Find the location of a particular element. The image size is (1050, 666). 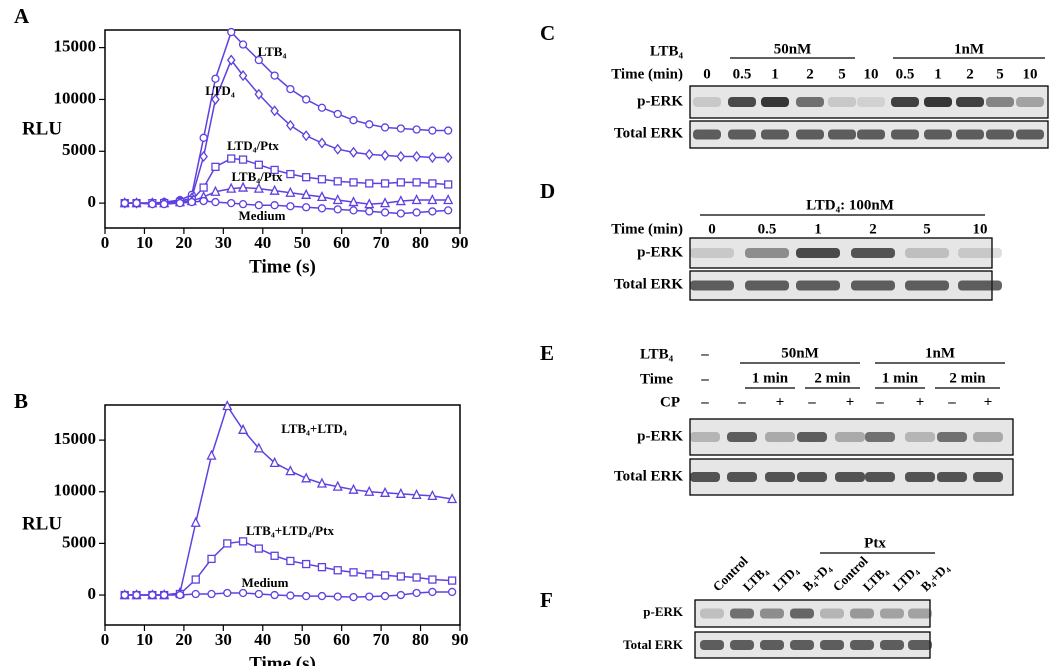

series-label: LTB₄ is located at coordinates (272, 51).